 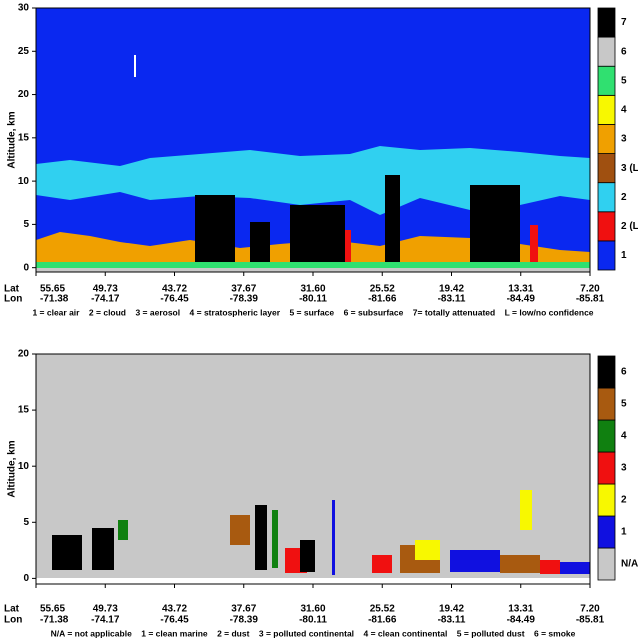 What do you see at coordinates (24, 8) in the screenshot?
I see `y-tick-label: 30` at bounding box center [24, 8].